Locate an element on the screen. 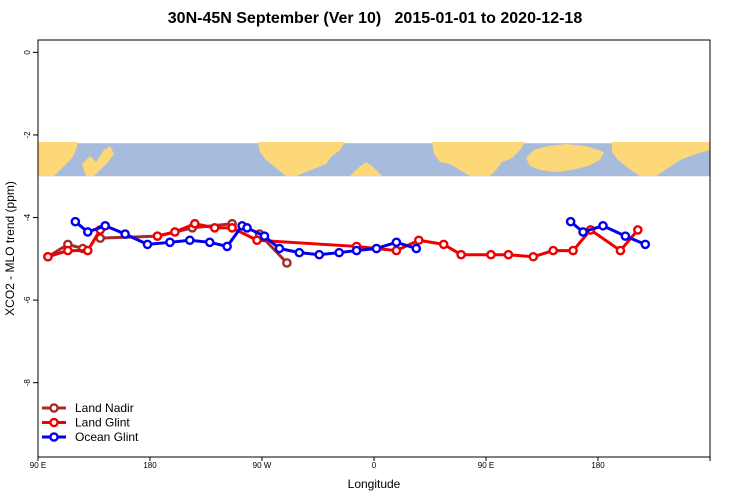  series-ocean-glint is located at coordinates (360, 238).